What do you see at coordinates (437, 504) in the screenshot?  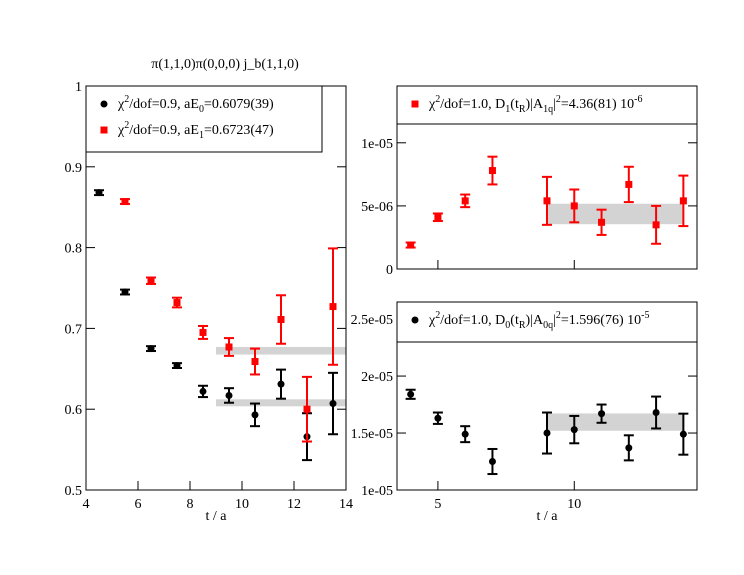 I see `x-tick-label: 5` at bounding box center [437, 504].